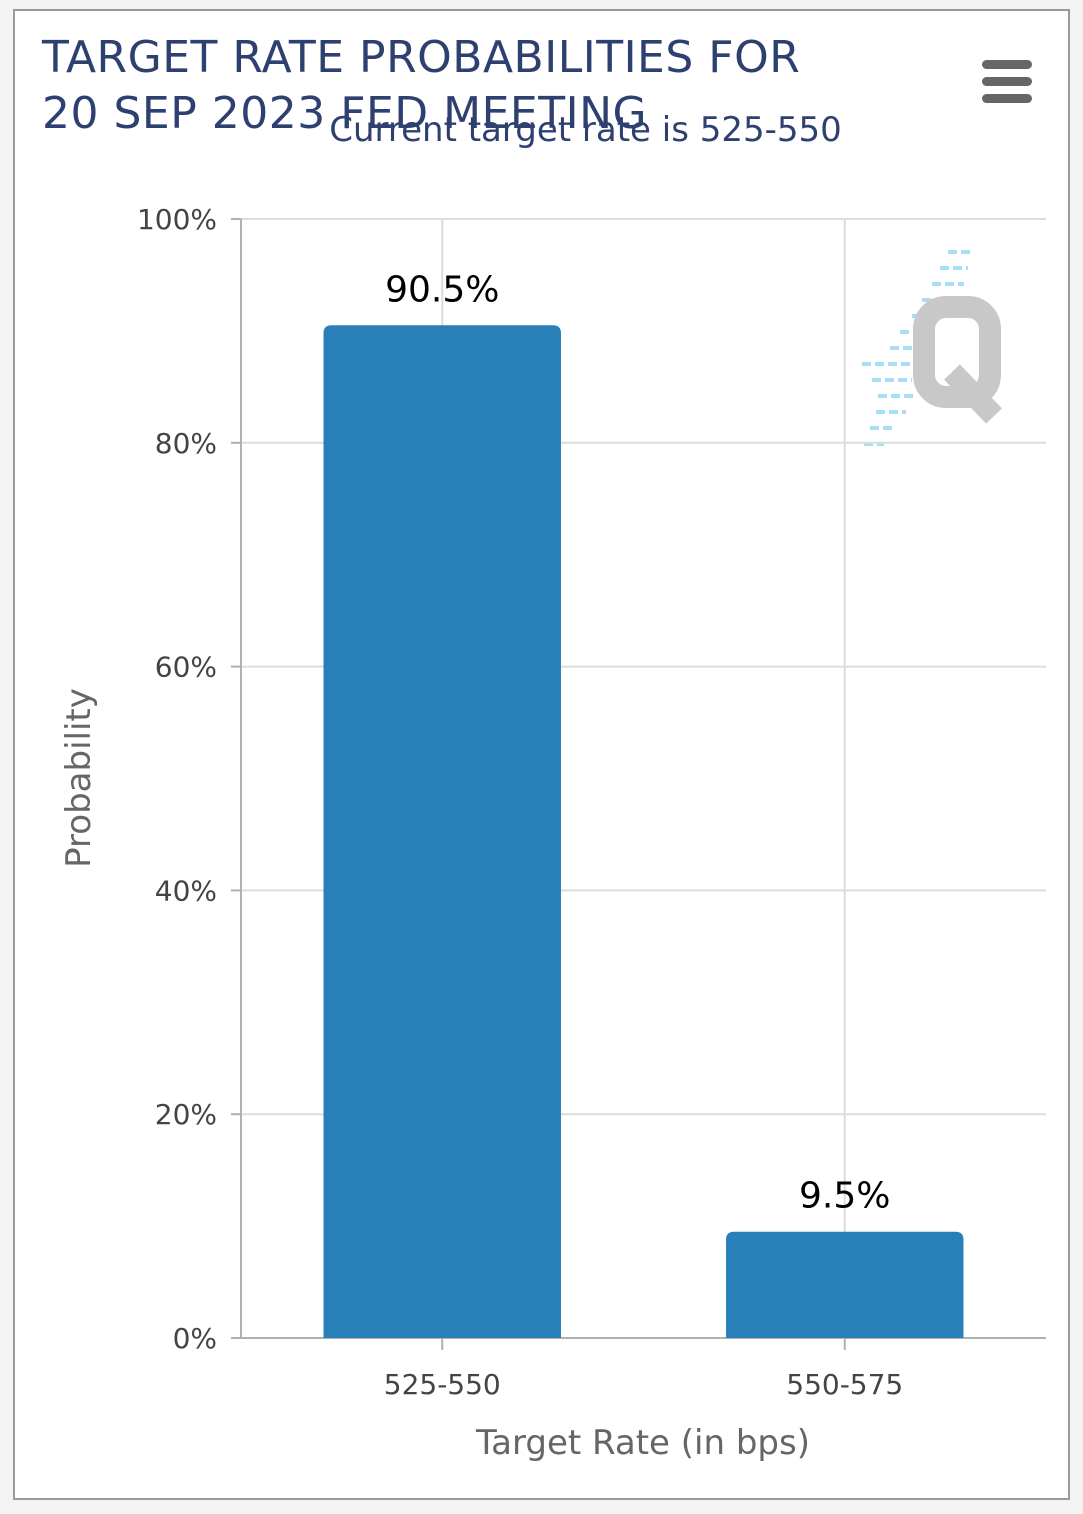  I want to click on y-tick-label: 0%, so click(195, 1338).